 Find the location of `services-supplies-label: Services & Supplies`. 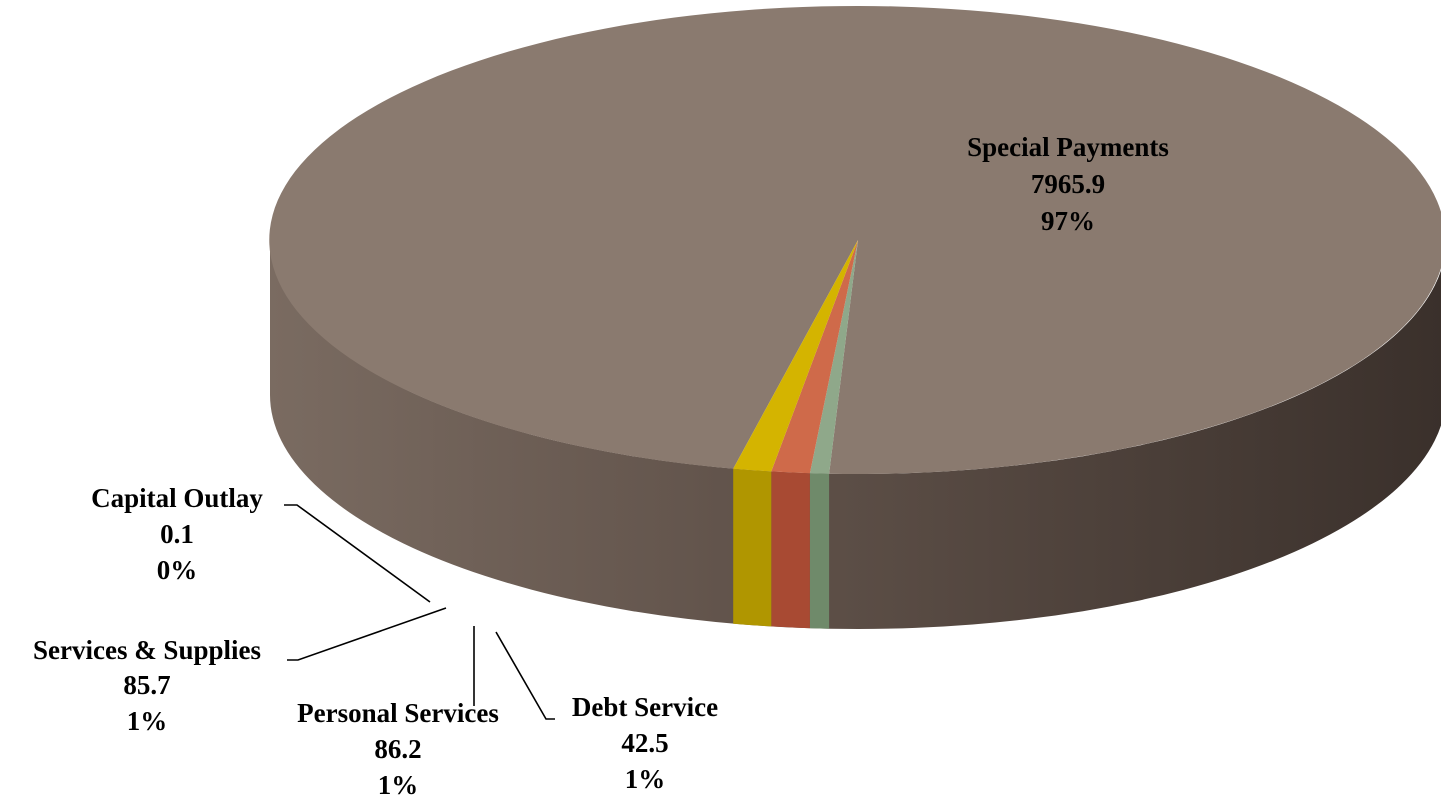

services-supplies-label: Services & Supplies is located at coordinates (147, 650).